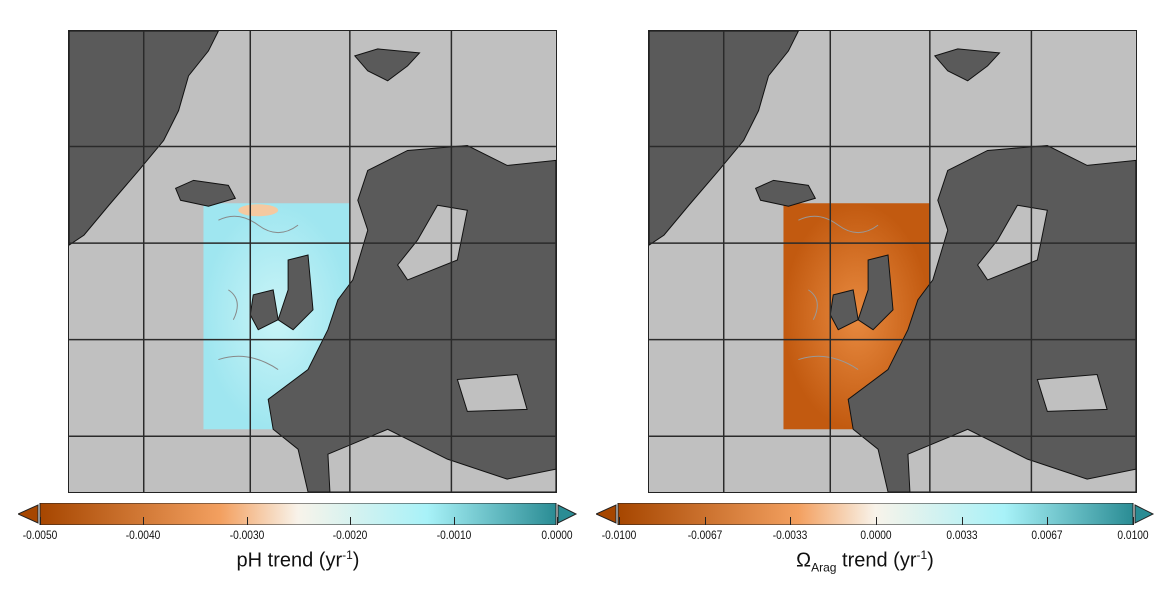  I want to click on ph-colorbar-title: pH trend (yr-1), so click(298, 560).